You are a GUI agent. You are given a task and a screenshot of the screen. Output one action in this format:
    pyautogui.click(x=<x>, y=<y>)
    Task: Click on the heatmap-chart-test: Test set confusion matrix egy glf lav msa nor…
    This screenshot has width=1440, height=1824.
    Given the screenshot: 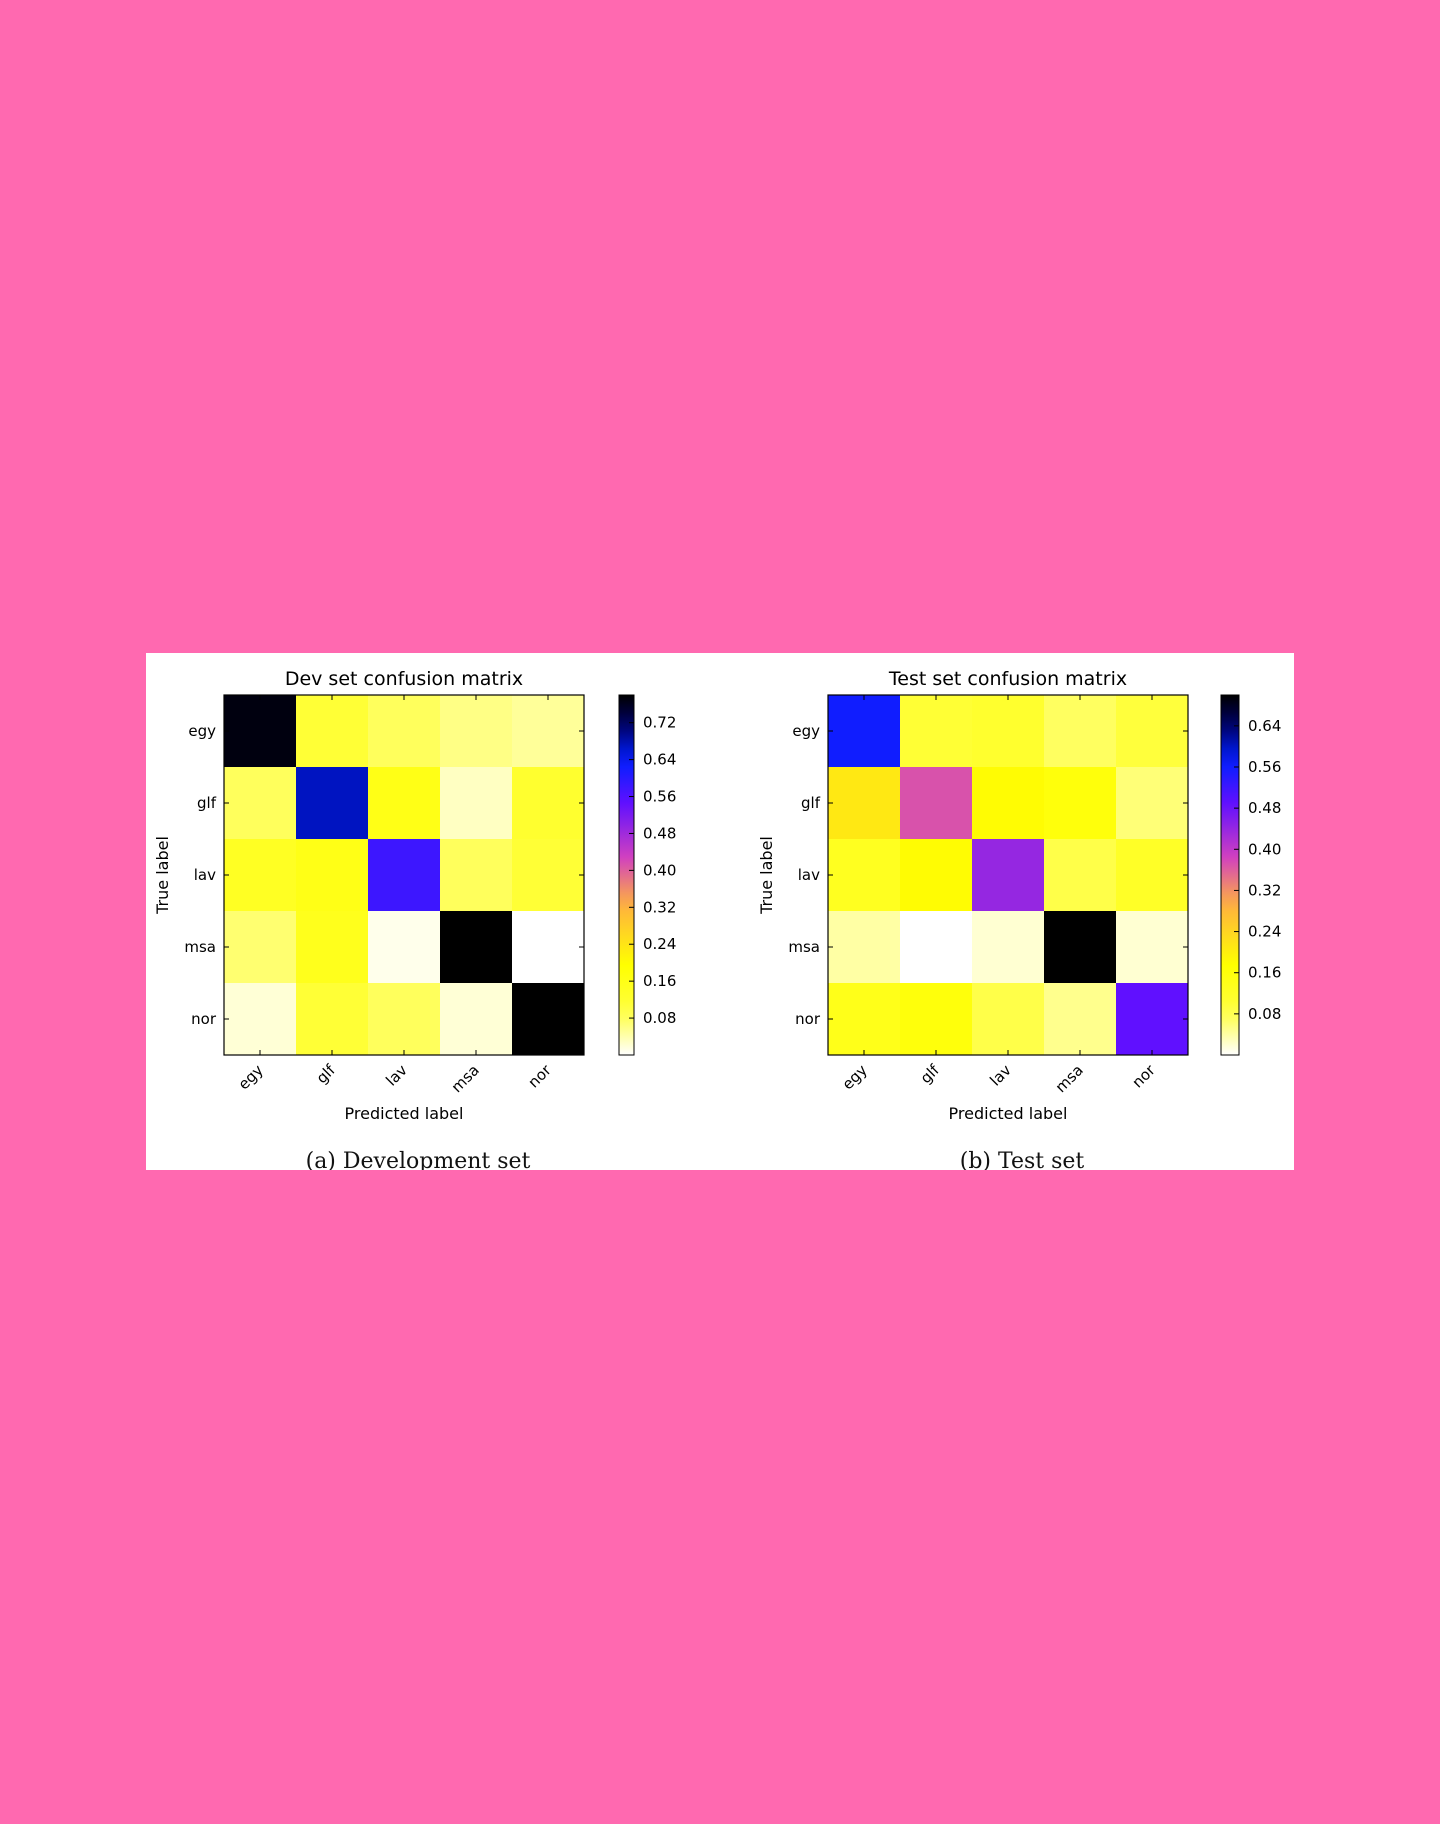 What is the action you would take?
    pyautogui.click(x=1019, y=895)
    